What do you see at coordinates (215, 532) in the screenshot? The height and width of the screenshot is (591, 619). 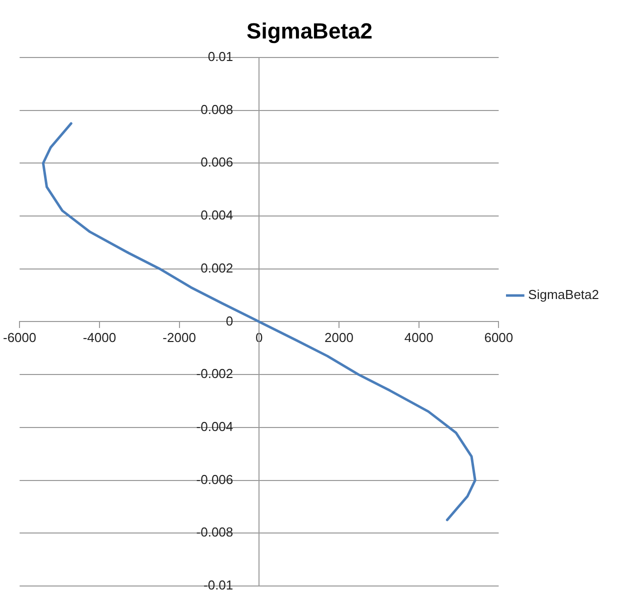 I see `y-tick-label: -0.008` at bounding box center [215, 532].